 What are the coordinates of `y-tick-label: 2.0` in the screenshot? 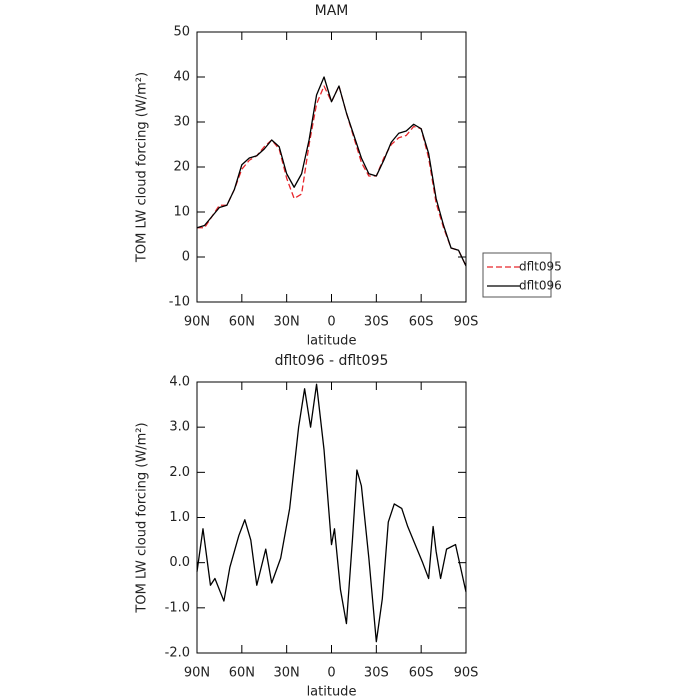 It's located at (179, 472).